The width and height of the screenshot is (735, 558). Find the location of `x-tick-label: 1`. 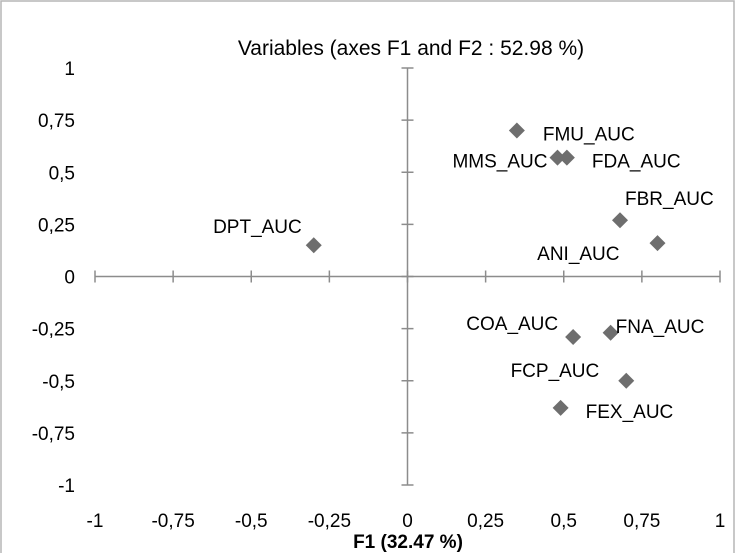

x-tick-label: 1 is located at coordinates (720, 521).